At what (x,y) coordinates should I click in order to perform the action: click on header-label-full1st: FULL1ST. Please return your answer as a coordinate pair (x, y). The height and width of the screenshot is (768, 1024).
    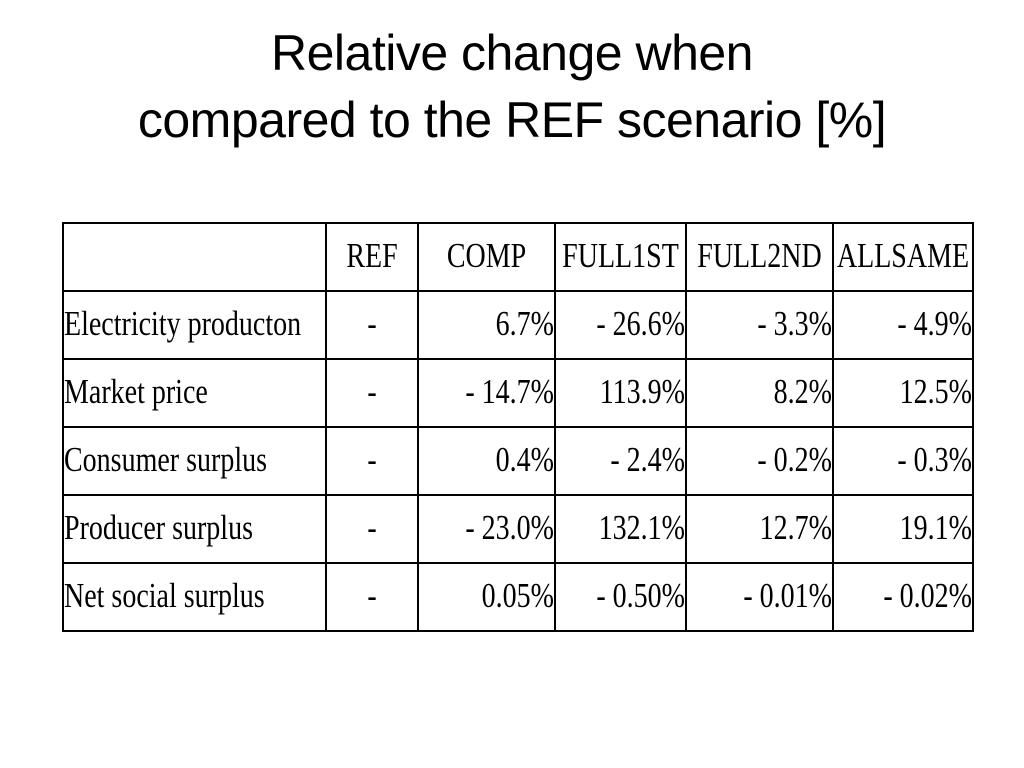
    Looking at the image, I should click on (620, 256).